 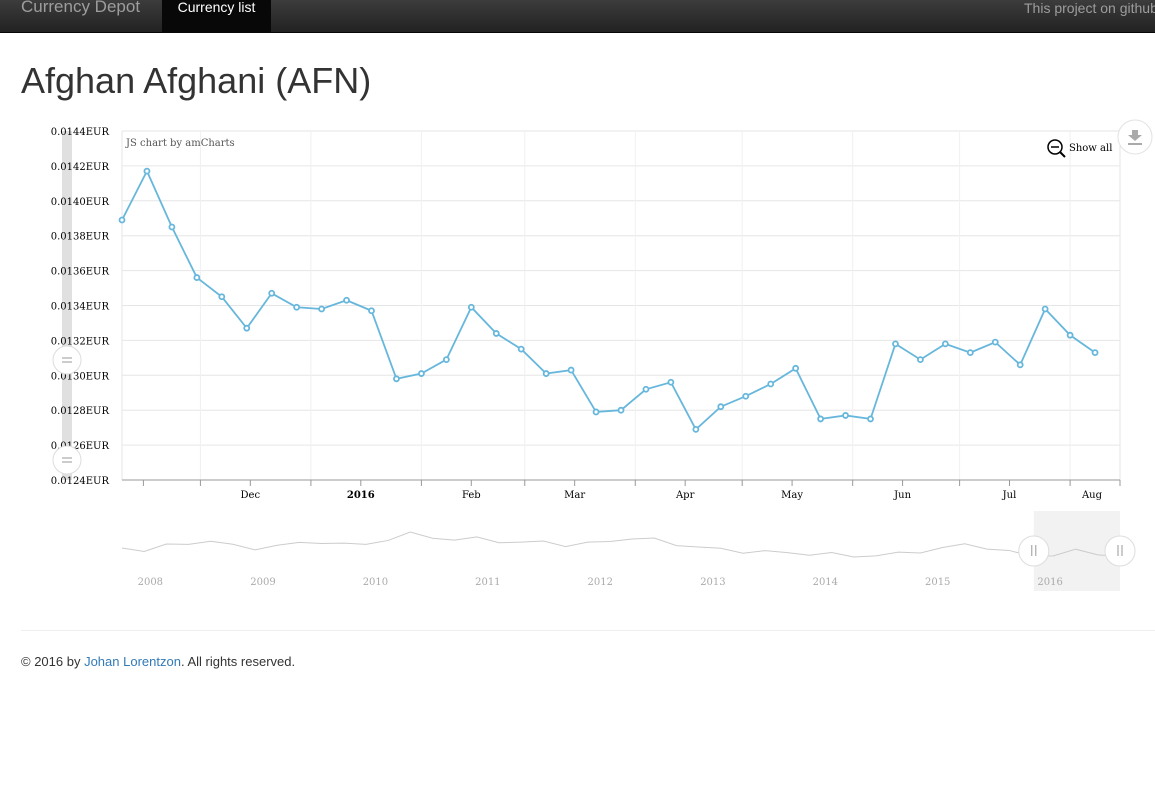 I want to click on y-tick-label: 0.0134EUR, so click(x=80, y=307).